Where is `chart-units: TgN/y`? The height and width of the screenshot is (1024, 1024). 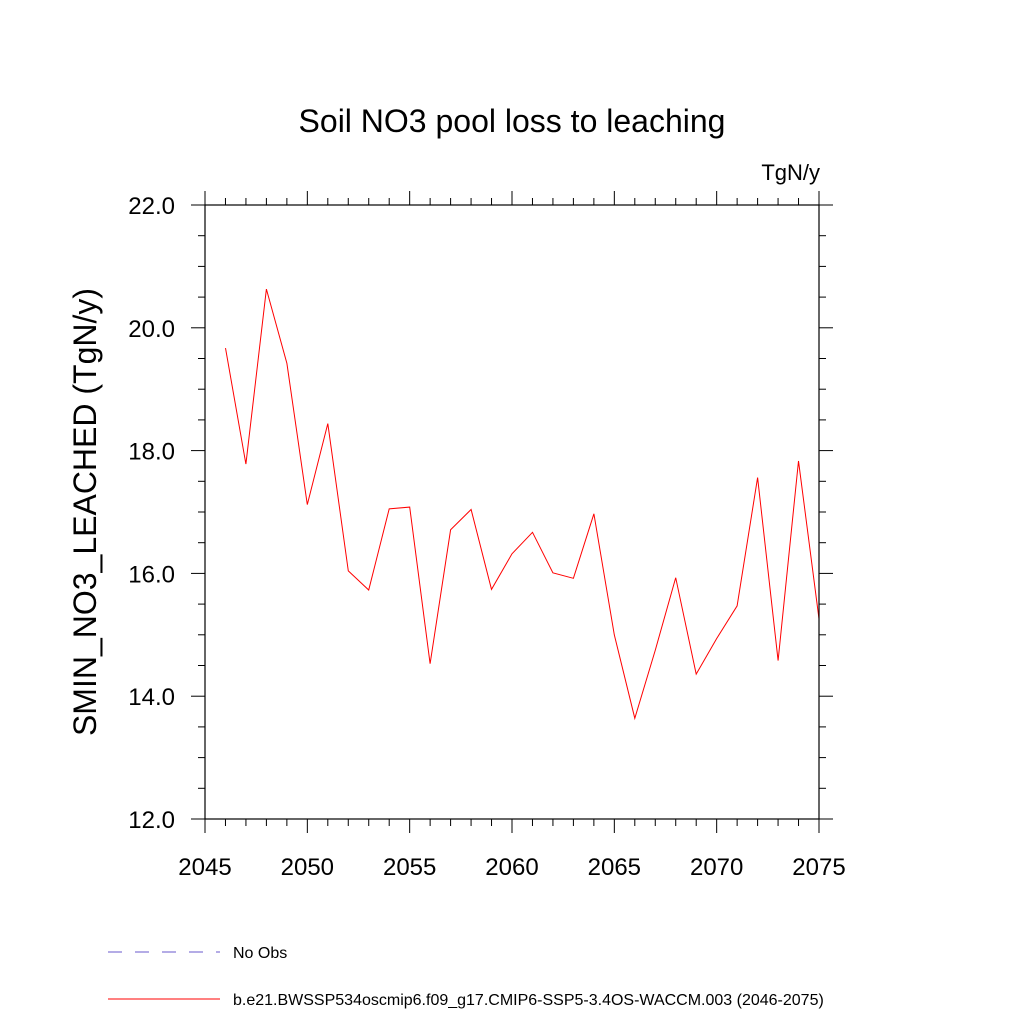
chart-units: TgN/y is located at coordinates (790, 172).